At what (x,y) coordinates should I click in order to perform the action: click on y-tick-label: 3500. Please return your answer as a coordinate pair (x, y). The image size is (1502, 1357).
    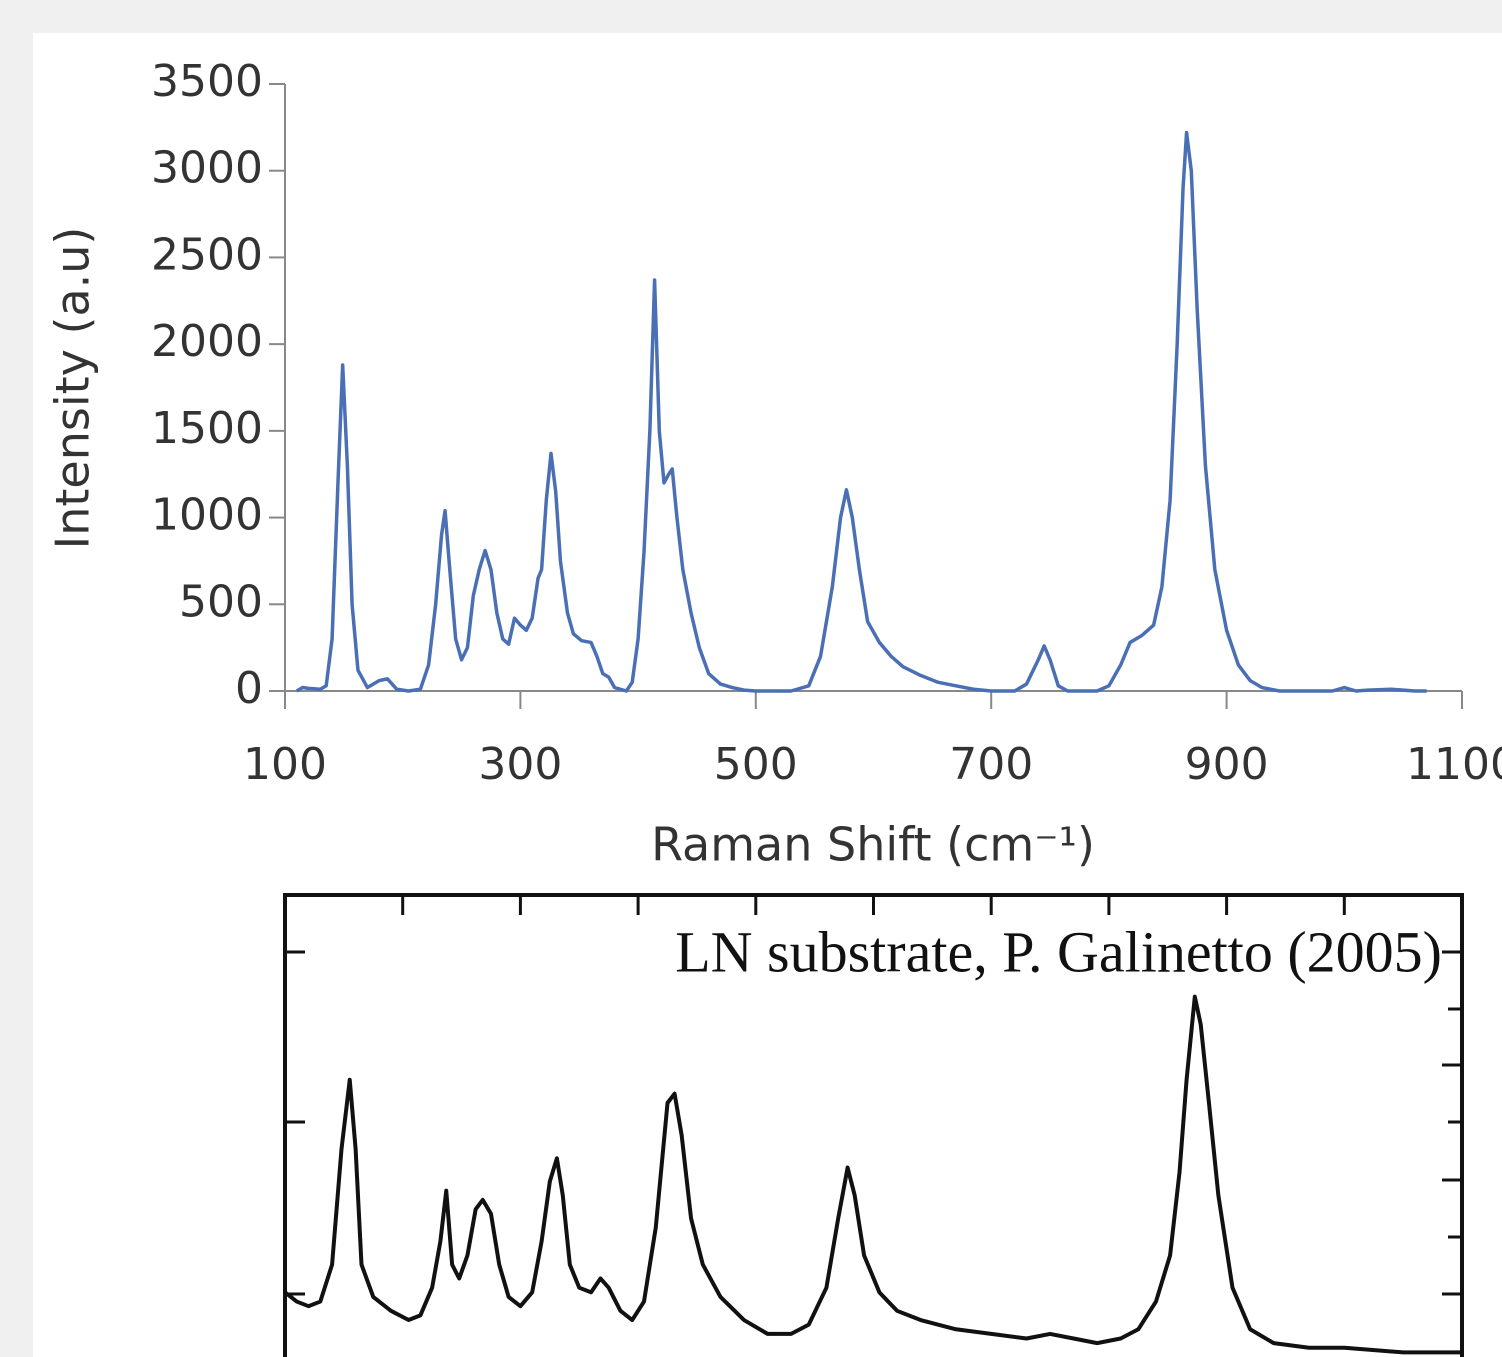
    Looking at the image, I should click on (207, 81).